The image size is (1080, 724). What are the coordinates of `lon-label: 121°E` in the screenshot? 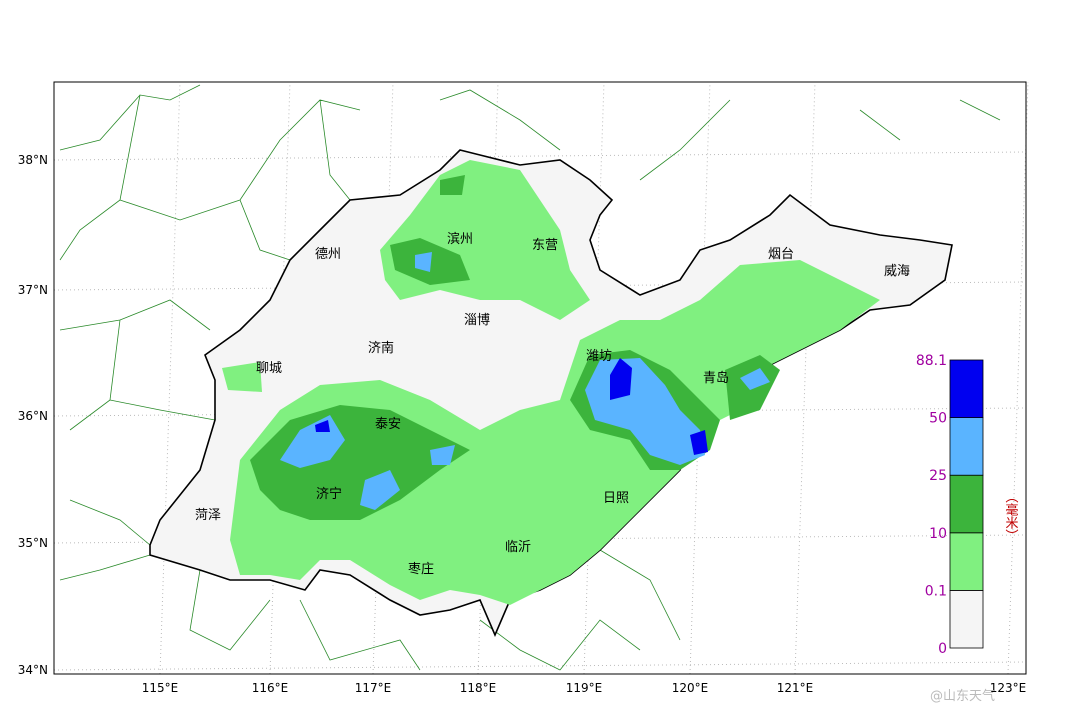 It's located at (795, 688).